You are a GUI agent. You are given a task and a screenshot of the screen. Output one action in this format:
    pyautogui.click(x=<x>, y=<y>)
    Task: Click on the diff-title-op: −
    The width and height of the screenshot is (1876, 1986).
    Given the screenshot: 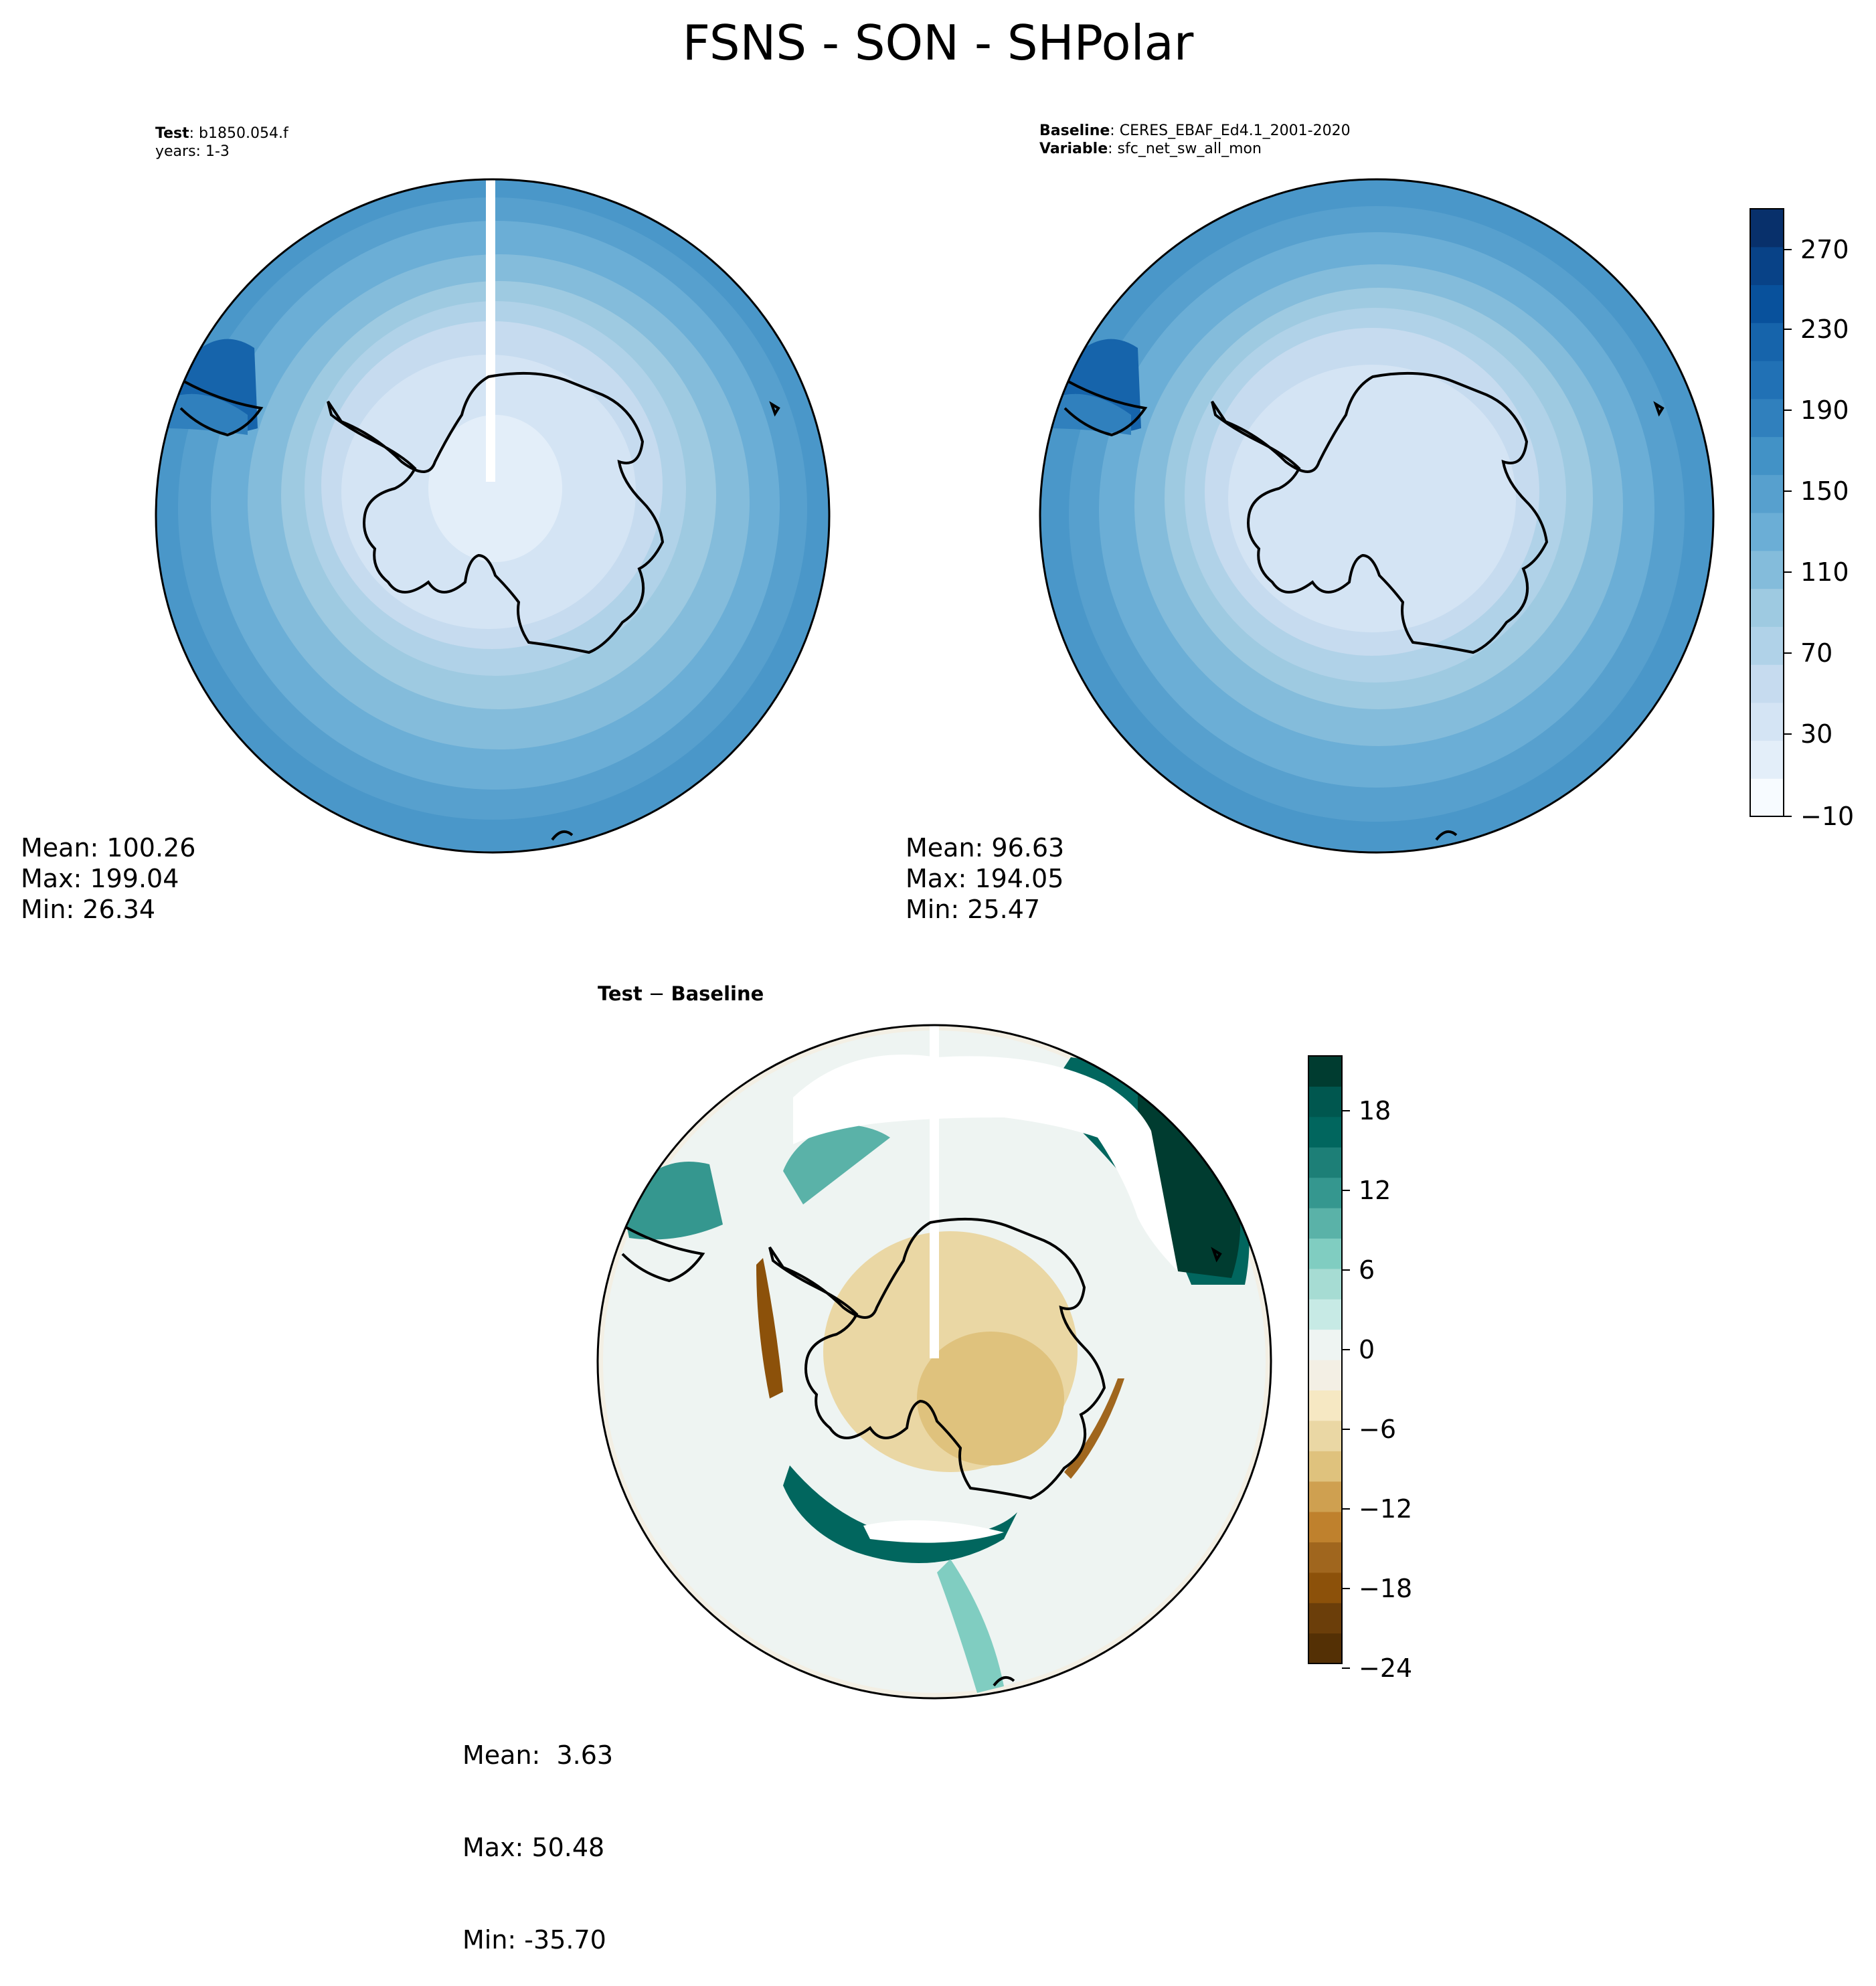 What is the action you would take?
    pyautogui.click(x=656, y=994)
    